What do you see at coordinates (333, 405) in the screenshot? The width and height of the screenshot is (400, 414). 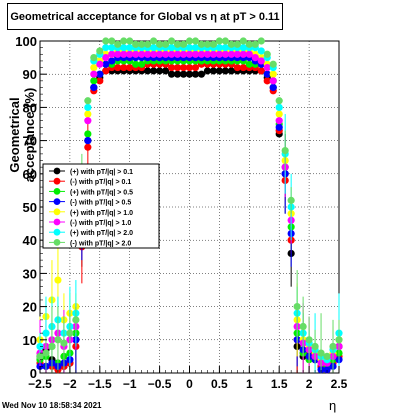 I see `x-axis-label: η` at bounding box center [333, 405].